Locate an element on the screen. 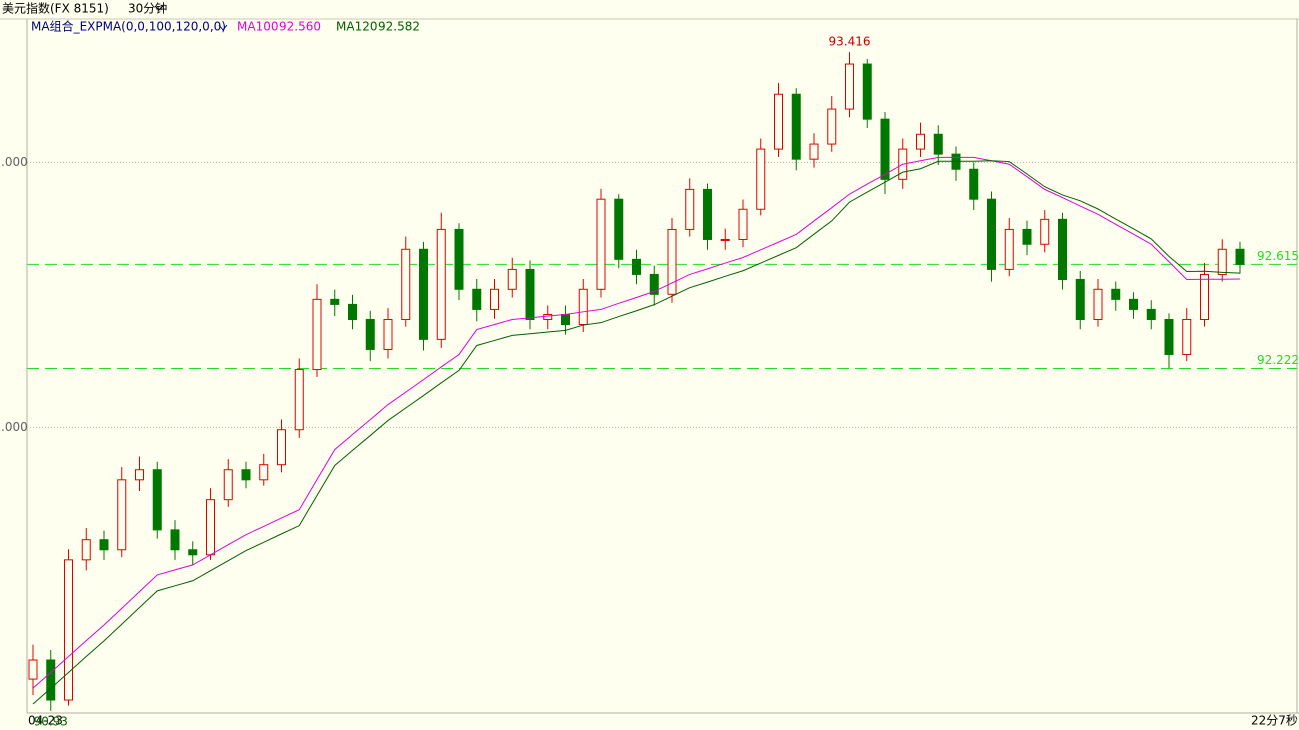 The width and height of the screenshot is (1299, 730). chart-title: 美元指数(FX 8151) is located at coordinates (55, 8).